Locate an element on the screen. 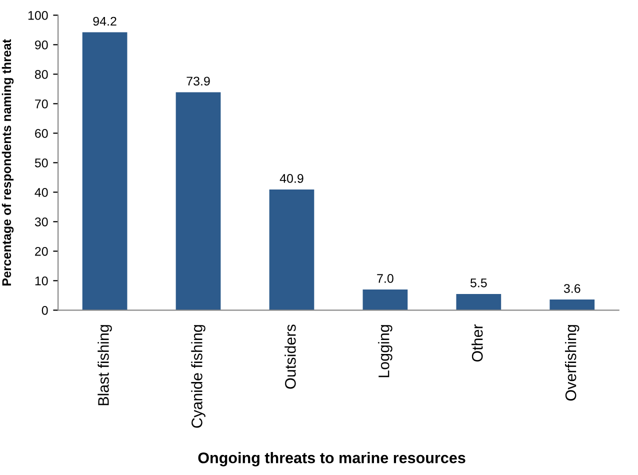 This screenshot has width=638, height=475. x-tick-label: Logging is located at coordinates (385, 351).